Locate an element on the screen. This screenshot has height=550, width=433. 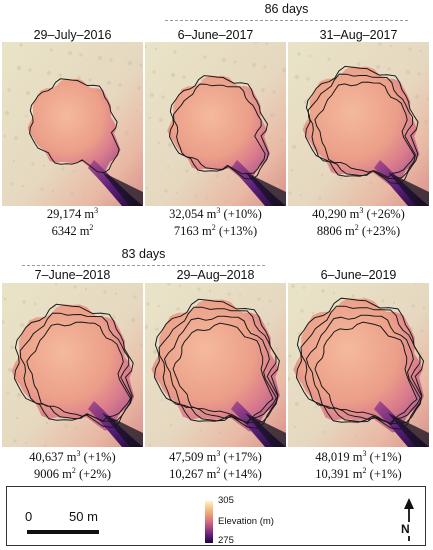
colorbar-title: Elevation (m) is located at coordinates (246, 521).